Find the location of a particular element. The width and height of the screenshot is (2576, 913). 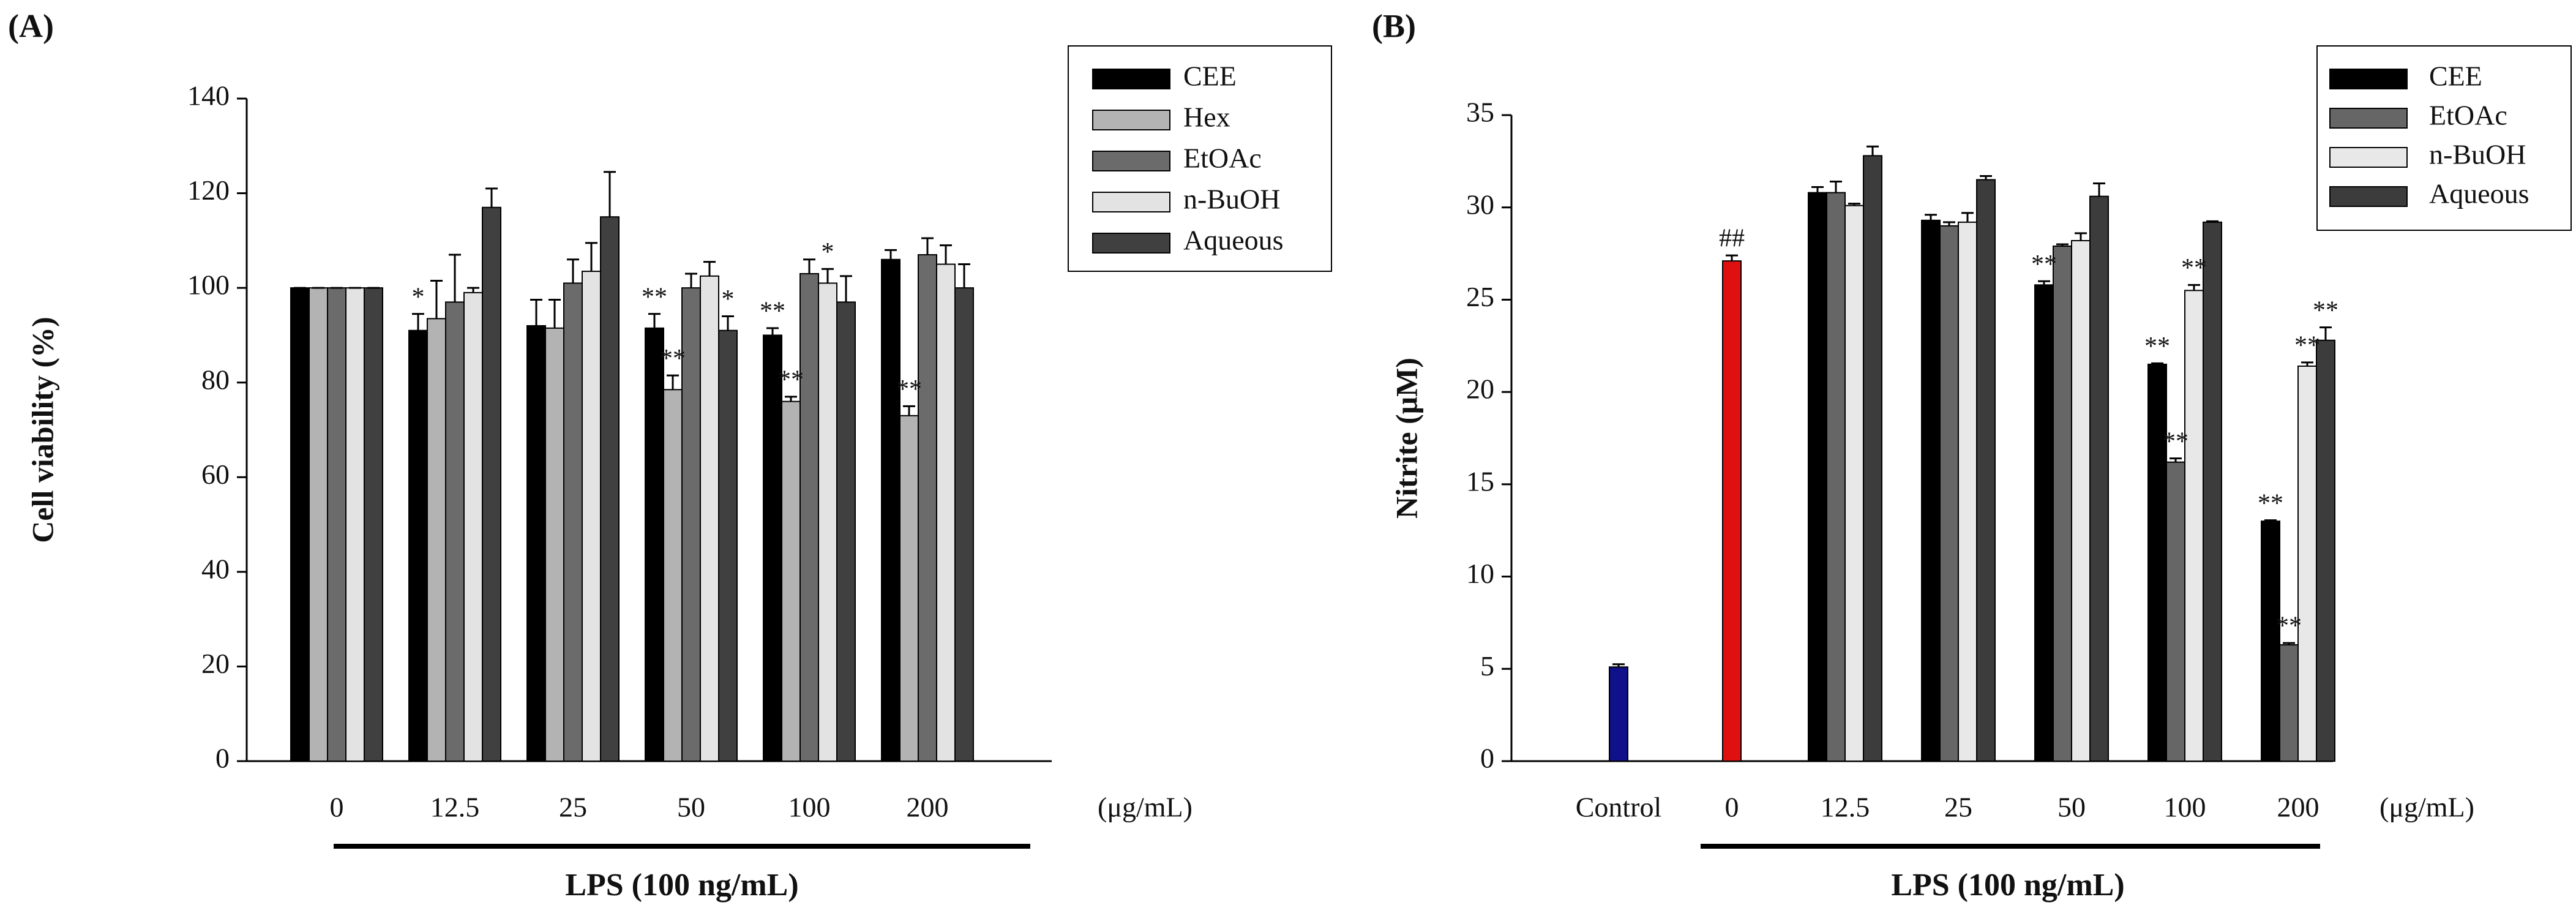

y-tick-label: 5 is located at coordinates (1487, 666).